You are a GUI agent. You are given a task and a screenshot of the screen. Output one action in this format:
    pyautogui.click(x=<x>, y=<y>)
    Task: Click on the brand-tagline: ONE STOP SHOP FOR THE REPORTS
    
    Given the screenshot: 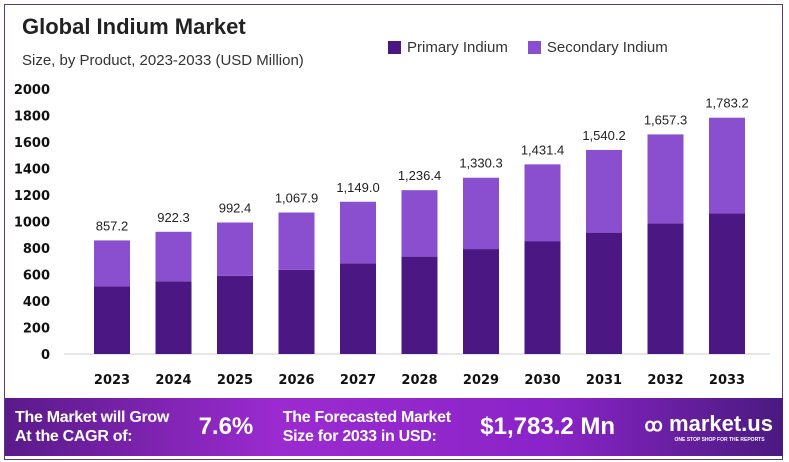 What is the action you would take?
    pyautogui.click(x=719, y=439)
    